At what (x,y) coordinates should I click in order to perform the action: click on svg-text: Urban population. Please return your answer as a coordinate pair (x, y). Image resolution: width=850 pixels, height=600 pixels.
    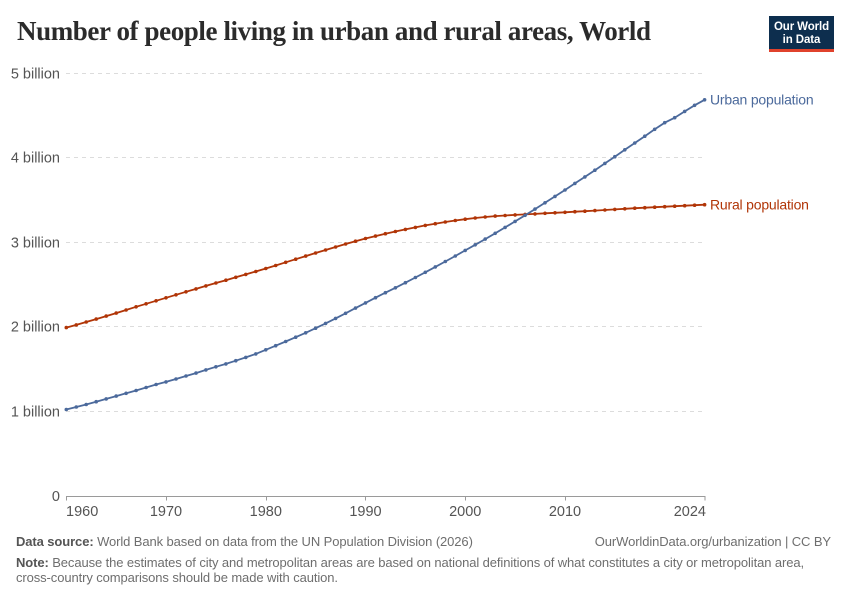
    Looking at the image, I should click on (761, 100).